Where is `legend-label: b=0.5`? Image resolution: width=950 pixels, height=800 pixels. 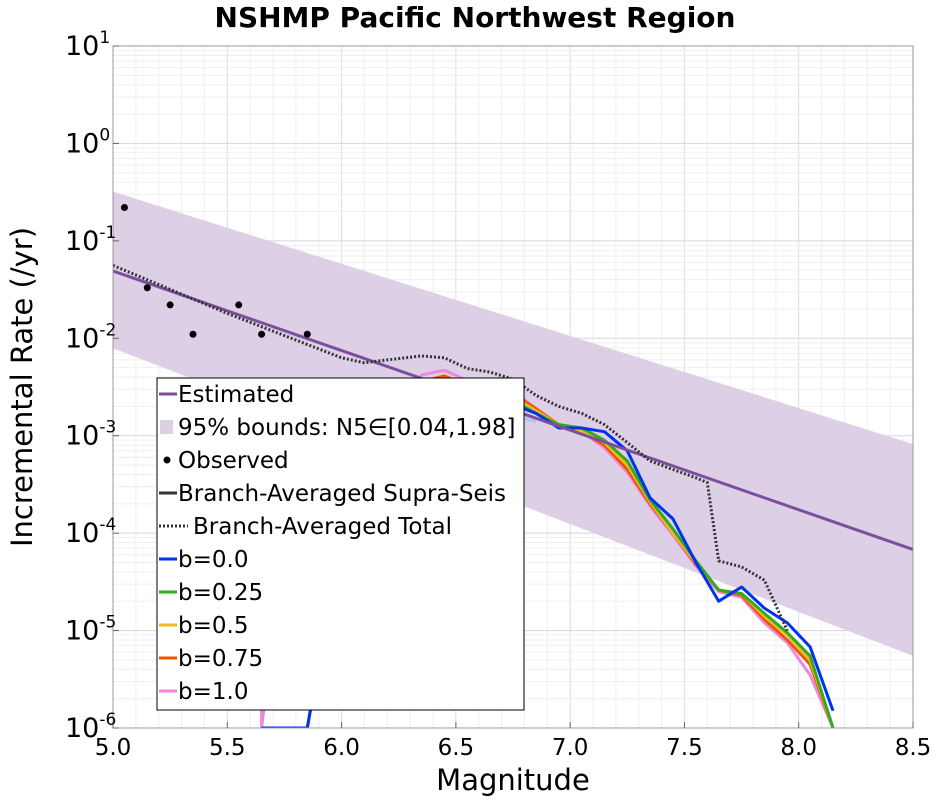 legend-label: b=0.5 is located at coordinates (213, 626).